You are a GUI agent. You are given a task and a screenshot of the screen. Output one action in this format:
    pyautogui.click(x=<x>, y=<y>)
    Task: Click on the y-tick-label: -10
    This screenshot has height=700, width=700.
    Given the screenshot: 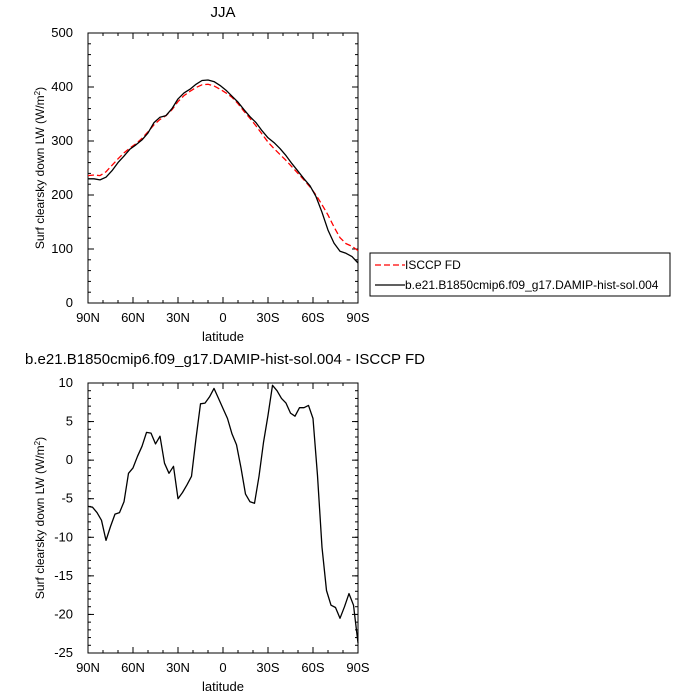 What is the action you would take?
    pyautogui.click(x=63, y=536)
    